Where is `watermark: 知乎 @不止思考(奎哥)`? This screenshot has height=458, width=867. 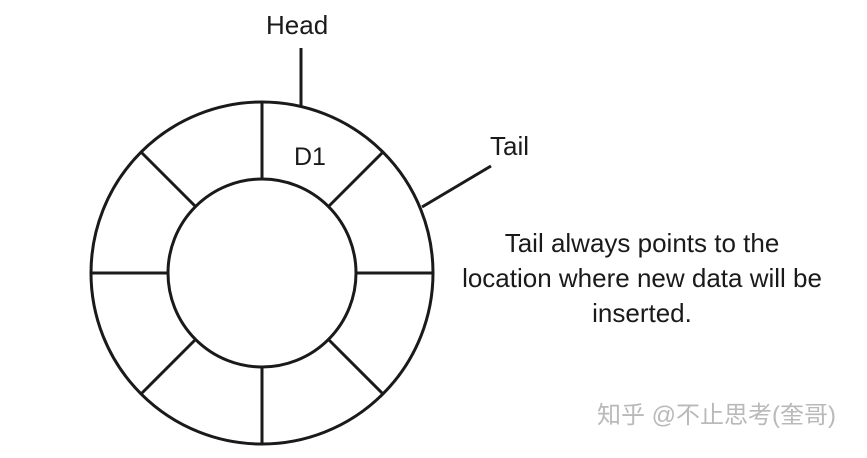 watermark: 知乎 @不止思考(奎哥) is located at coordinates (717, 415).